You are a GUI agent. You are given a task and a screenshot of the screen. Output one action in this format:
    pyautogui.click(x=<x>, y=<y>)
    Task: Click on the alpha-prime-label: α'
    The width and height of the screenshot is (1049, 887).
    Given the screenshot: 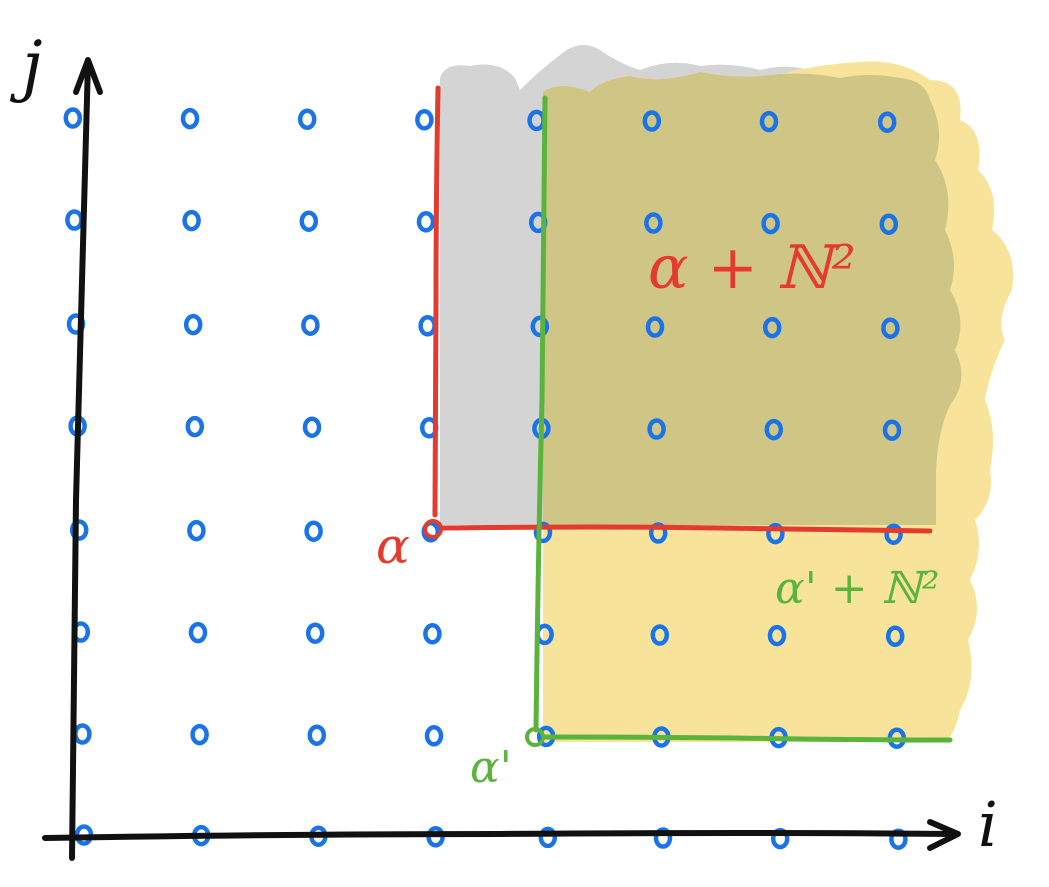 What is the action you would take?
    pyautogui.click(x=491, y=767)
    